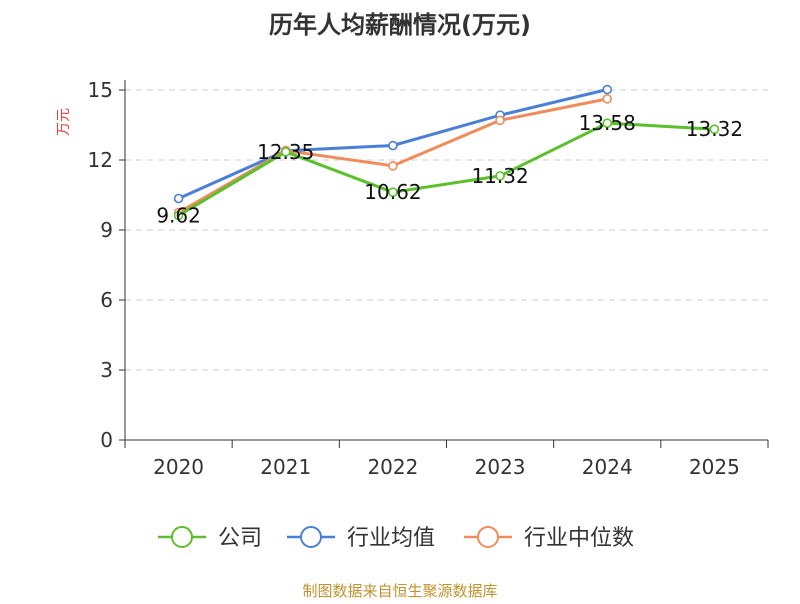 The height and width of the screenshot is (604, 800). What do you see at coordinates (392, 467) in the screenshot?
I see `x-tick-label: 2022` at bounding box center [392, 467].